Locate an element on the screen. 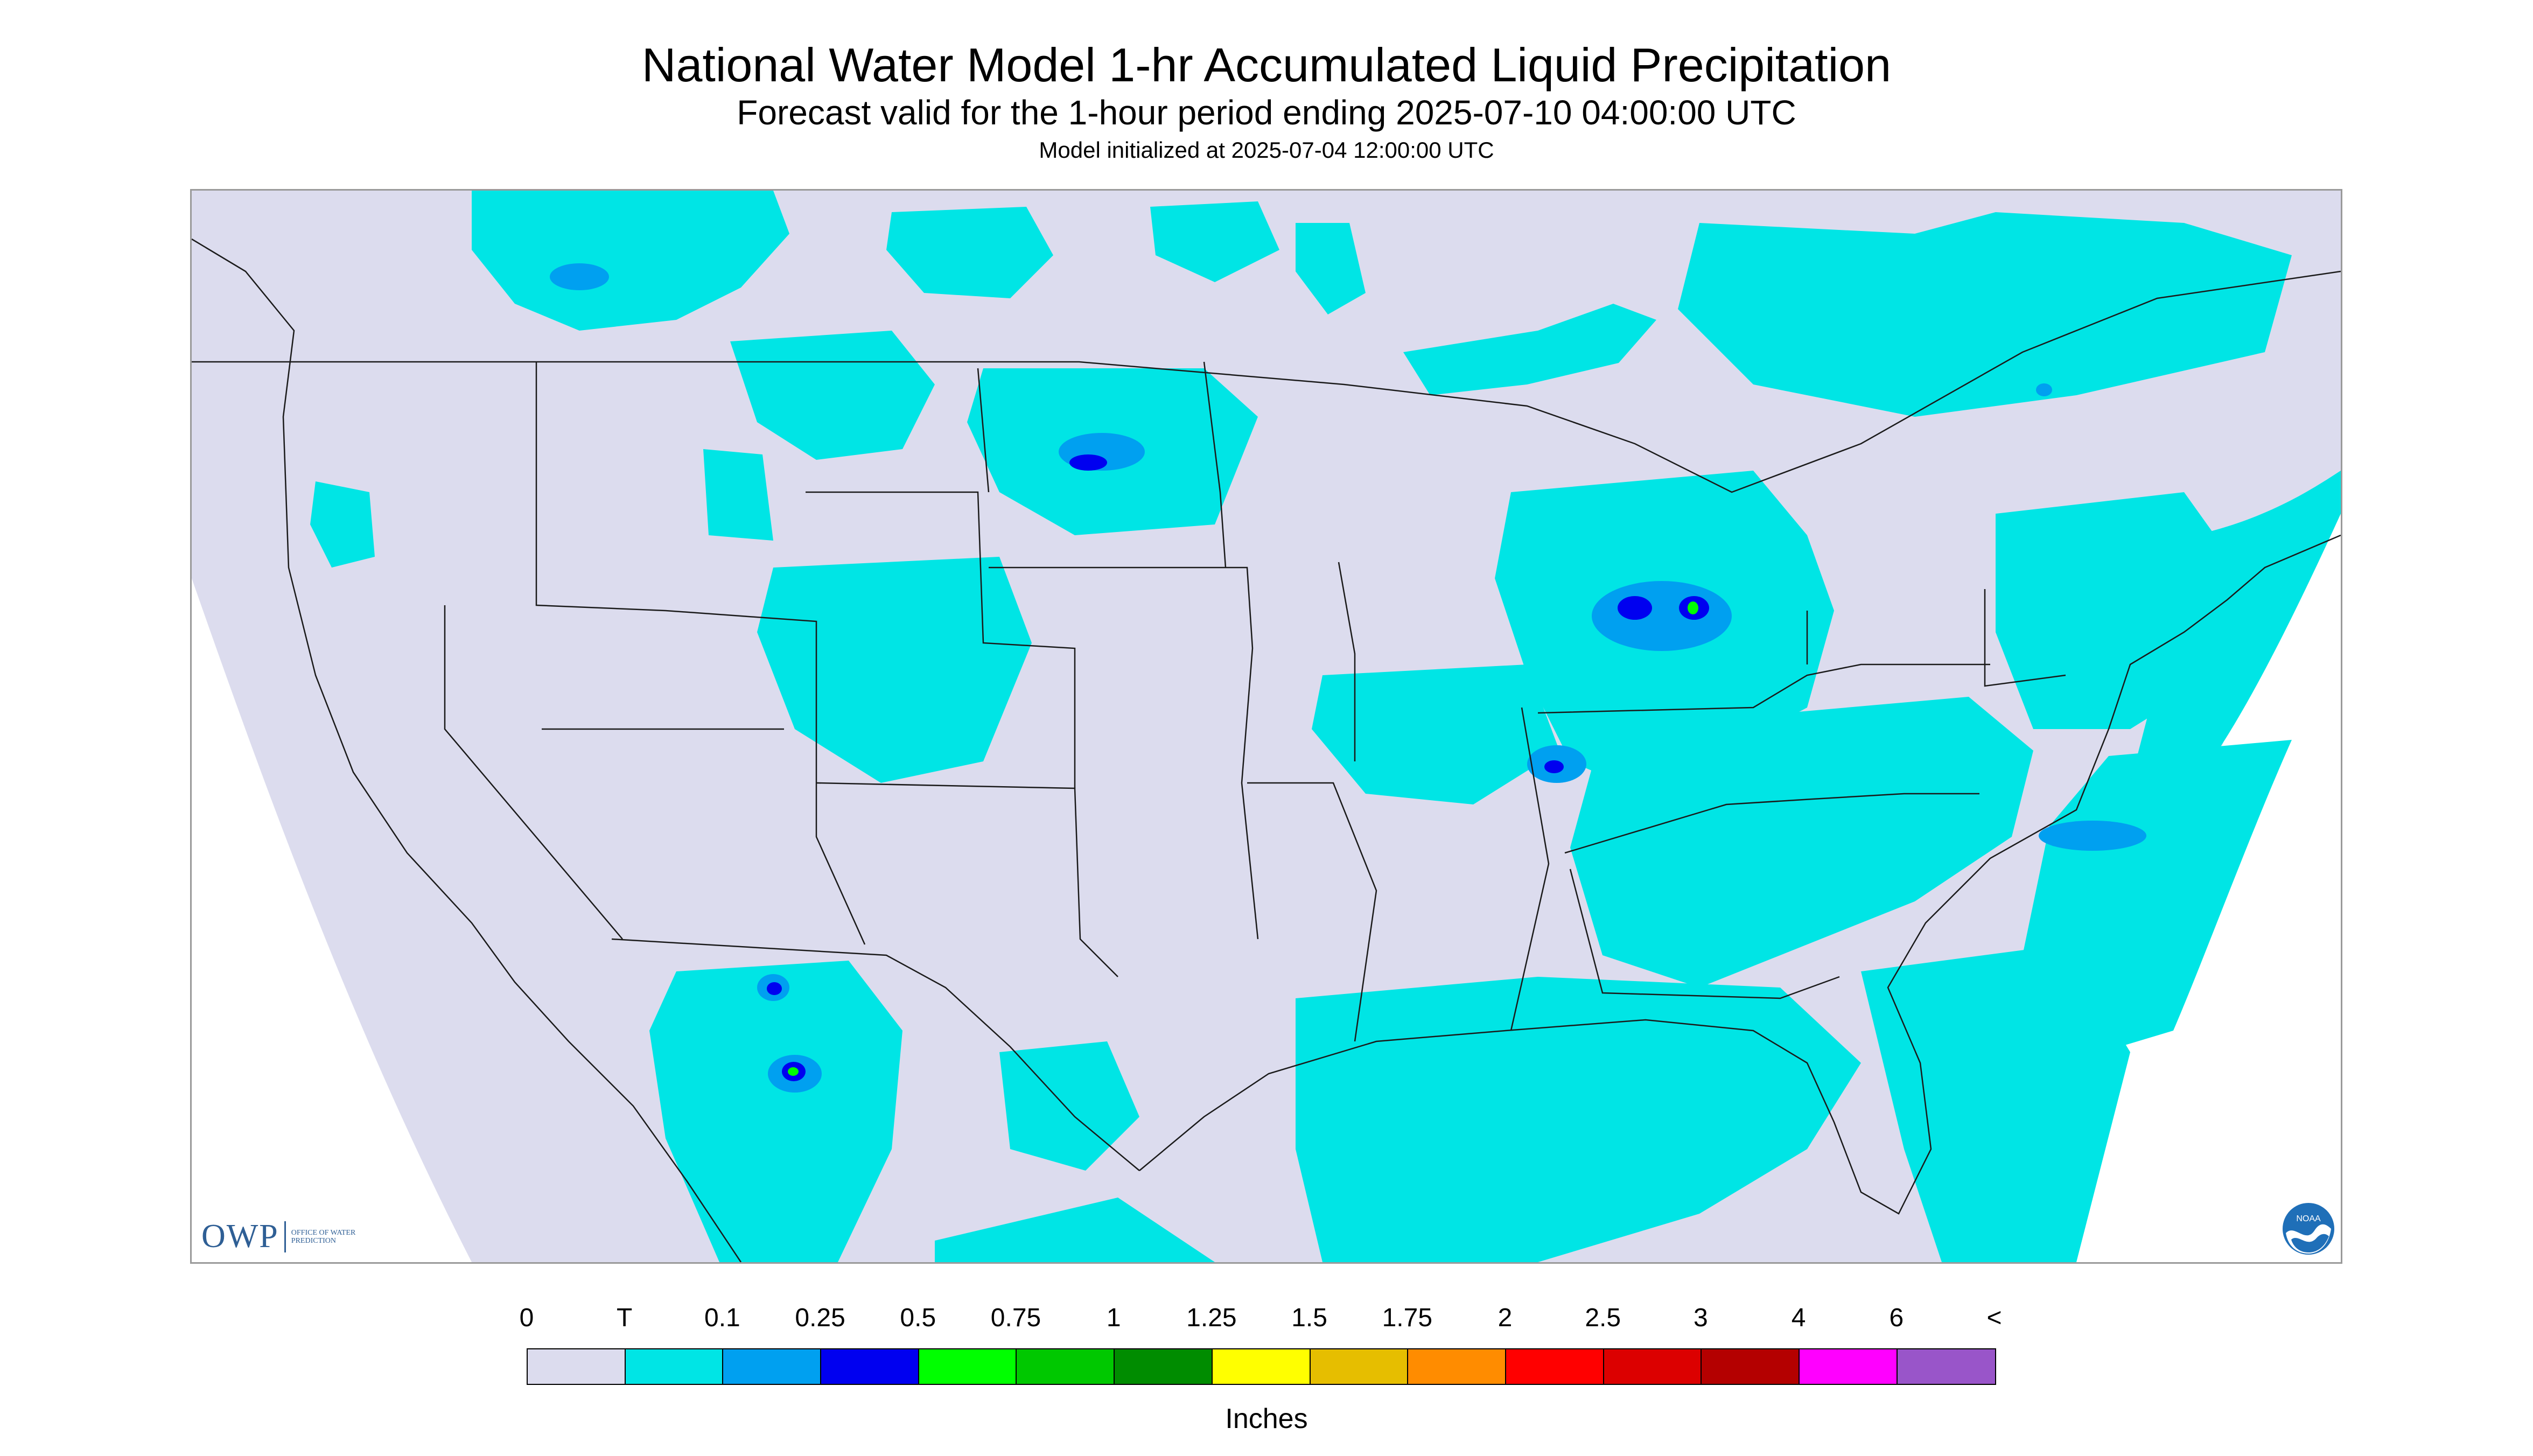  owp-logo-subtext: OFFICE OF WATER PREDICTION is located at coordinates (324, 1236).